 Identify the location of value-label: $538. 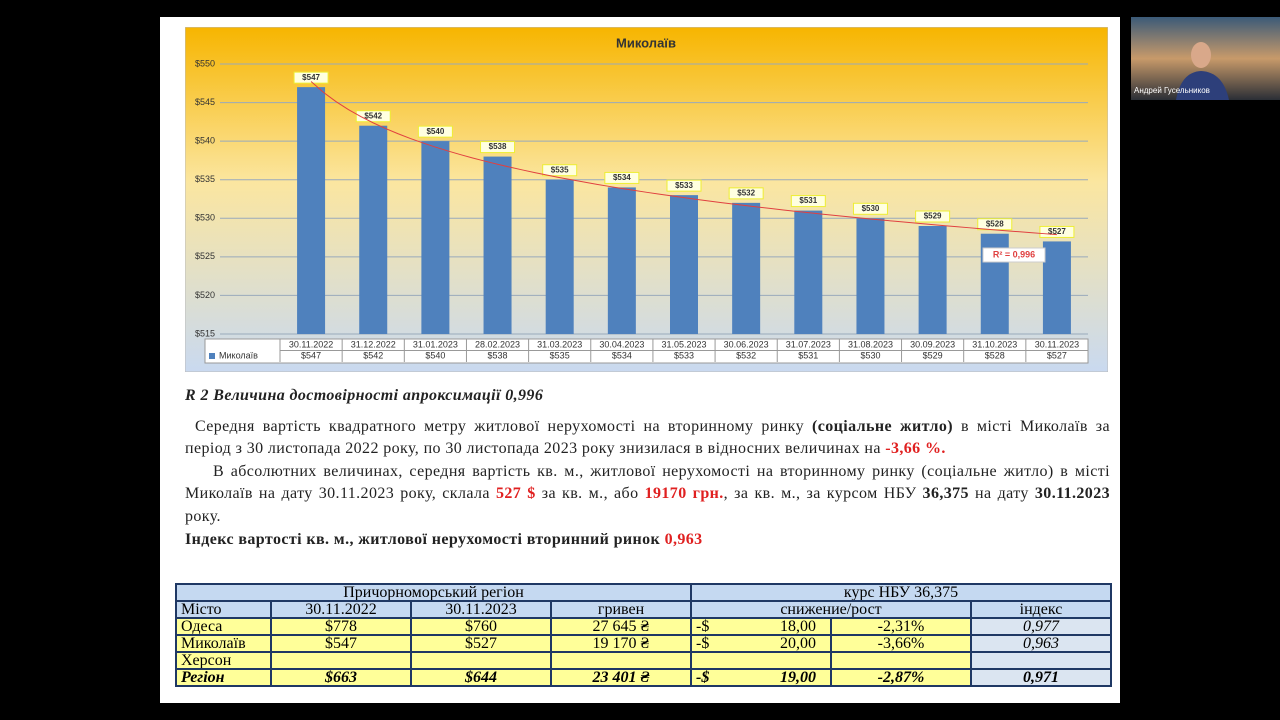
(498, 146).